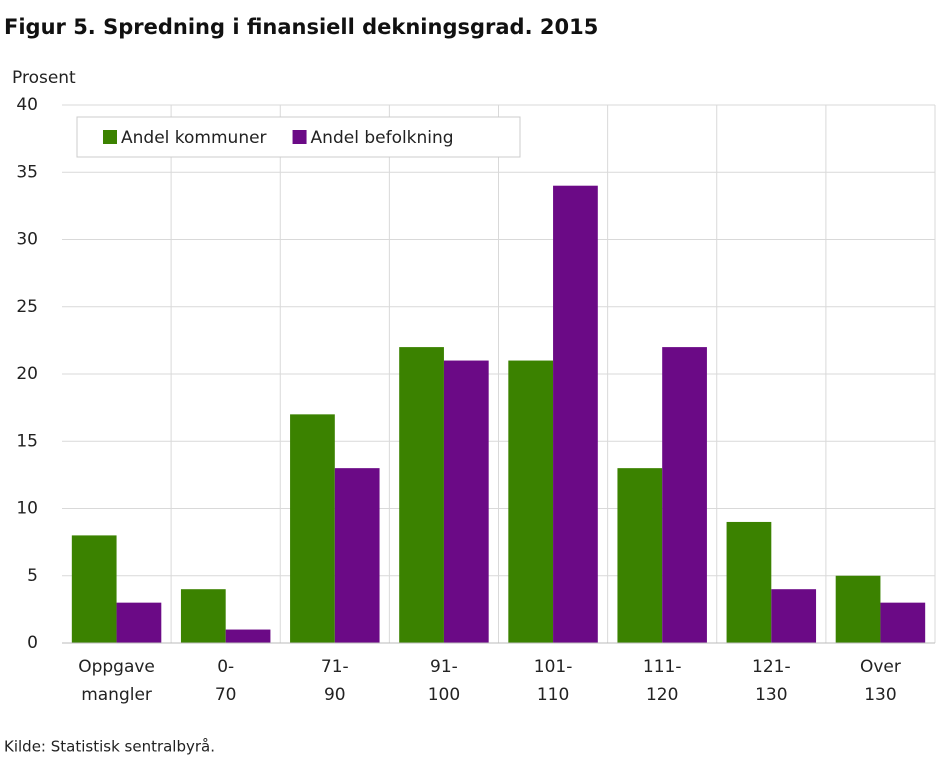 The image size is (950, 762). I want to click on x-tick-label: mangler, so click(116, 695).